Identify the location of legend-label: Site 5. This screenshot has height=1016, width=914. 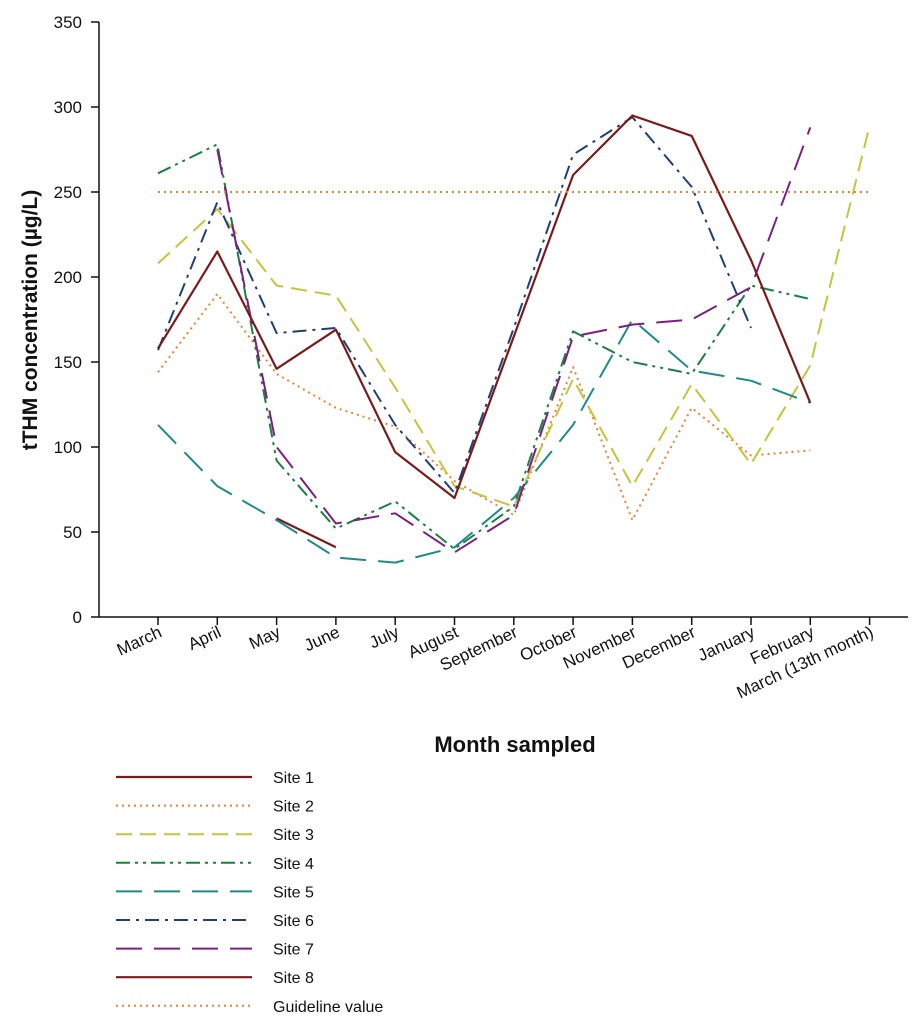
(293, 892).